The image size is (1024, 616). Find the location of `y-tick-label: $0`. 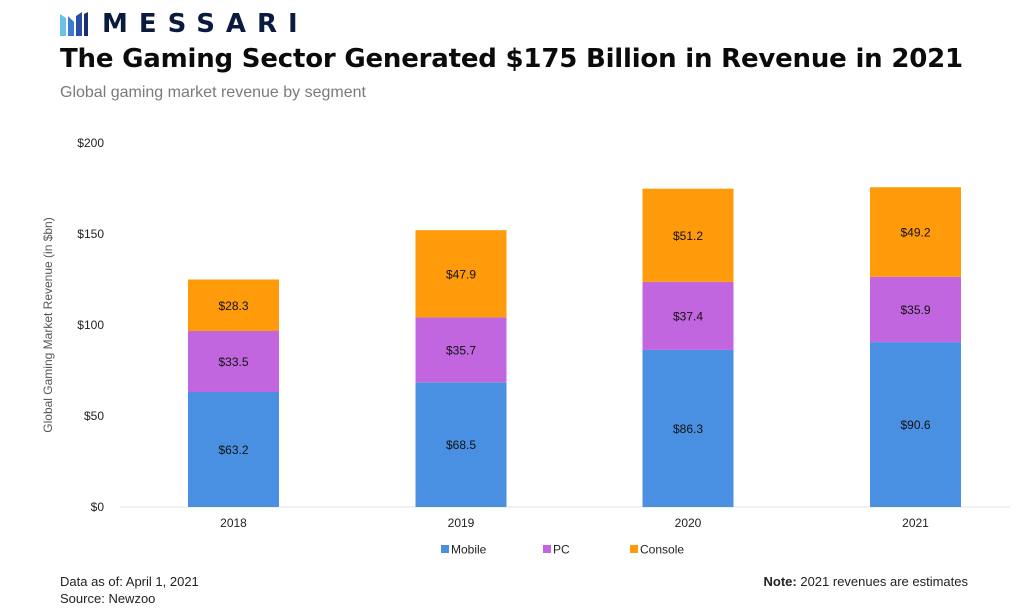

y-tick-label: $0 is located at coordinates (98, 507).